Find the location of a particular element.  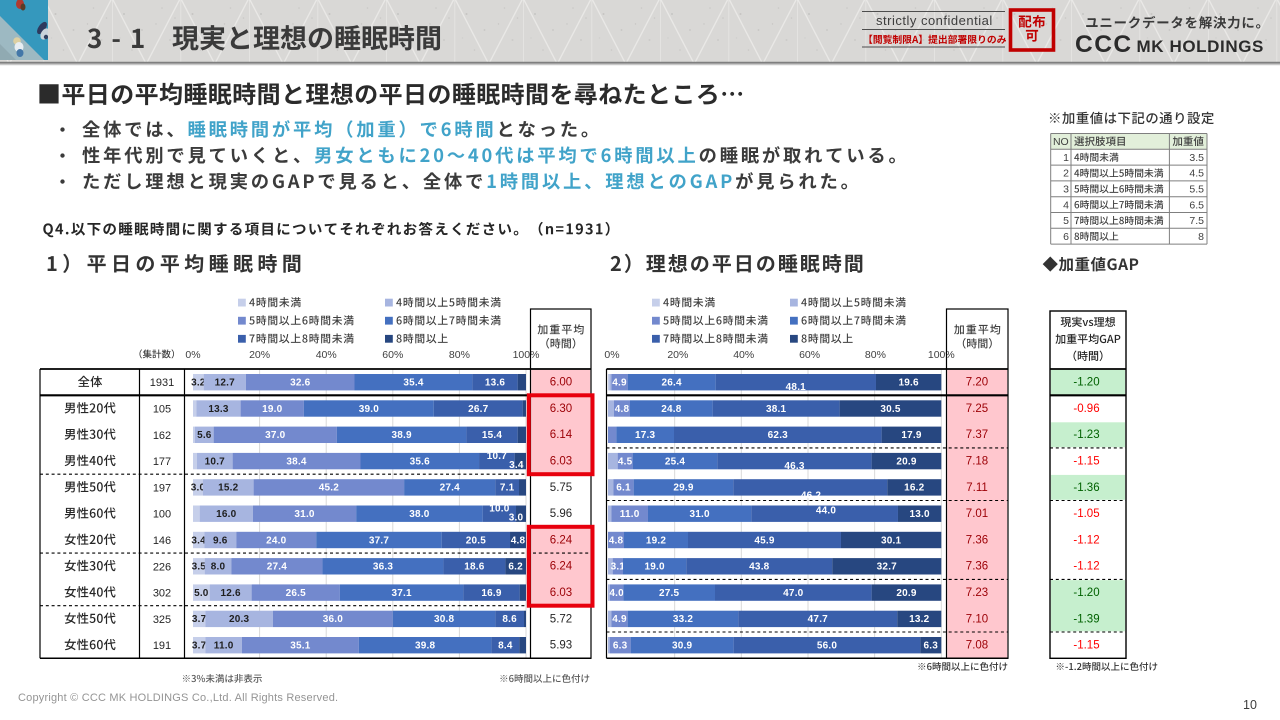

svg-text: 26.4 is located at coordinates (672, 383).